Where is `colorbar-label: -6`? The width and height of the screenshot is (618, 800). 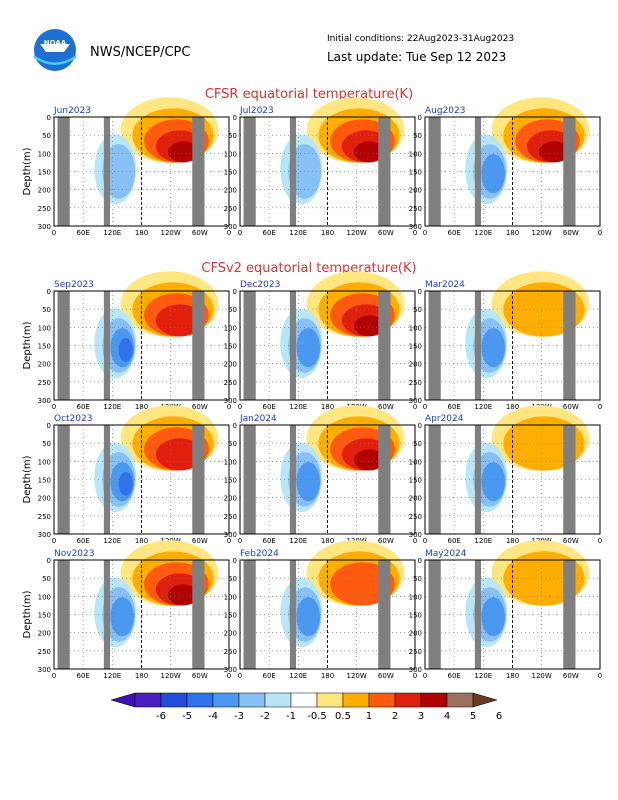 colorbar-label: -6 is located at coordinates (161, 716).